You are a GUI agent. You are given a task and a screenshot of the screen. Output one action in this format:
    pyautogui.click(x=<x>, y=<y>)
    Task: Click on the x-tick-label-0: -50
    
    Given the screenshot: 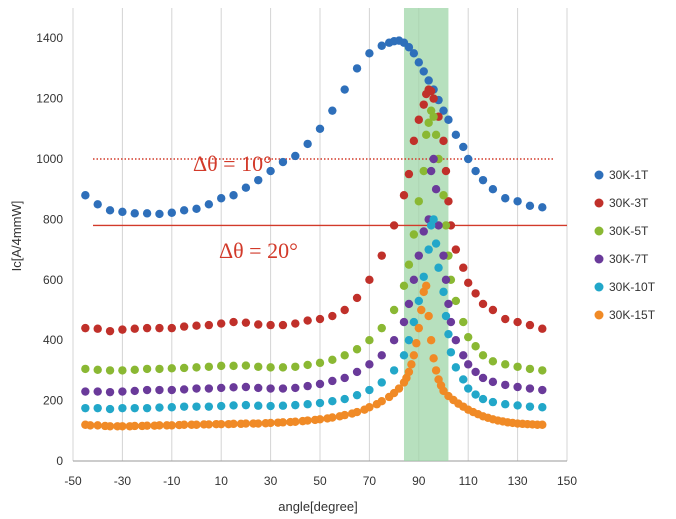 What is the action you would take?
    pyautogui.click(x=73, y=481)
    